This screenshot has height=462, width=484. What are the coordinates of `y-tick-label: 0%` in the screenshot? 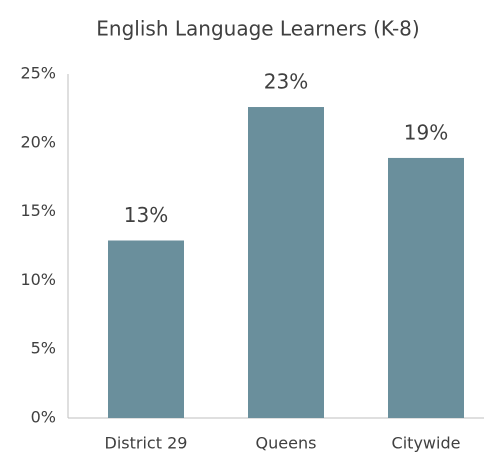 It's located at (43, 417).